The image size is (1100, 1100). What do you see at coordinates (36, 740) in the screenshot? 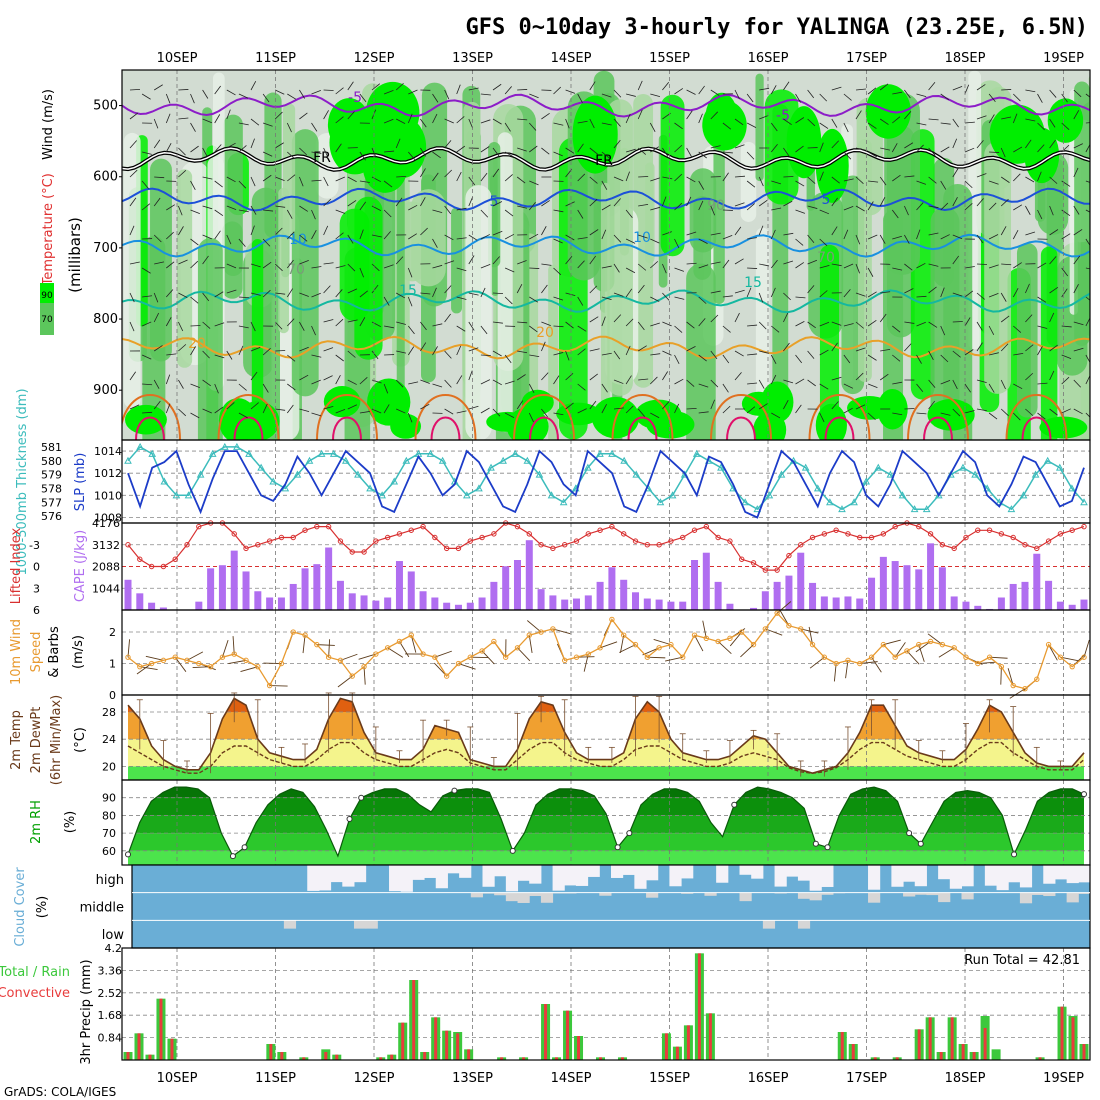
I see `temp-label-2: 2m DewPt` at bounding box center [36, 740].